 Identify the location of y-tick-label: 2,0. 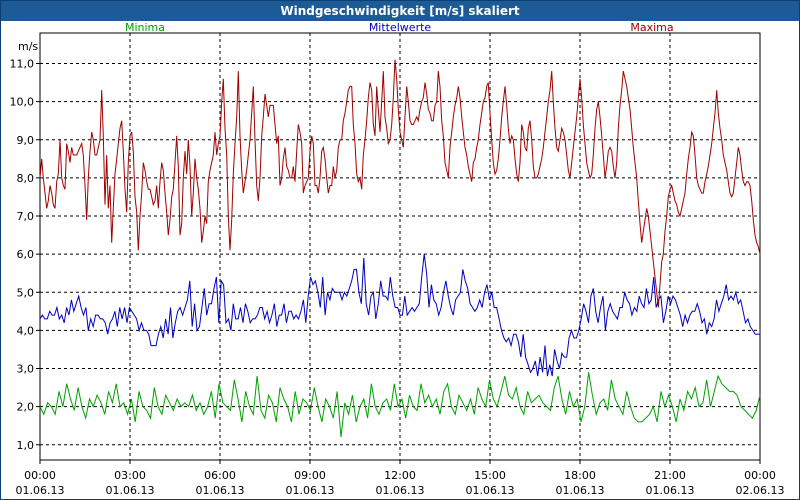
(26, 407).